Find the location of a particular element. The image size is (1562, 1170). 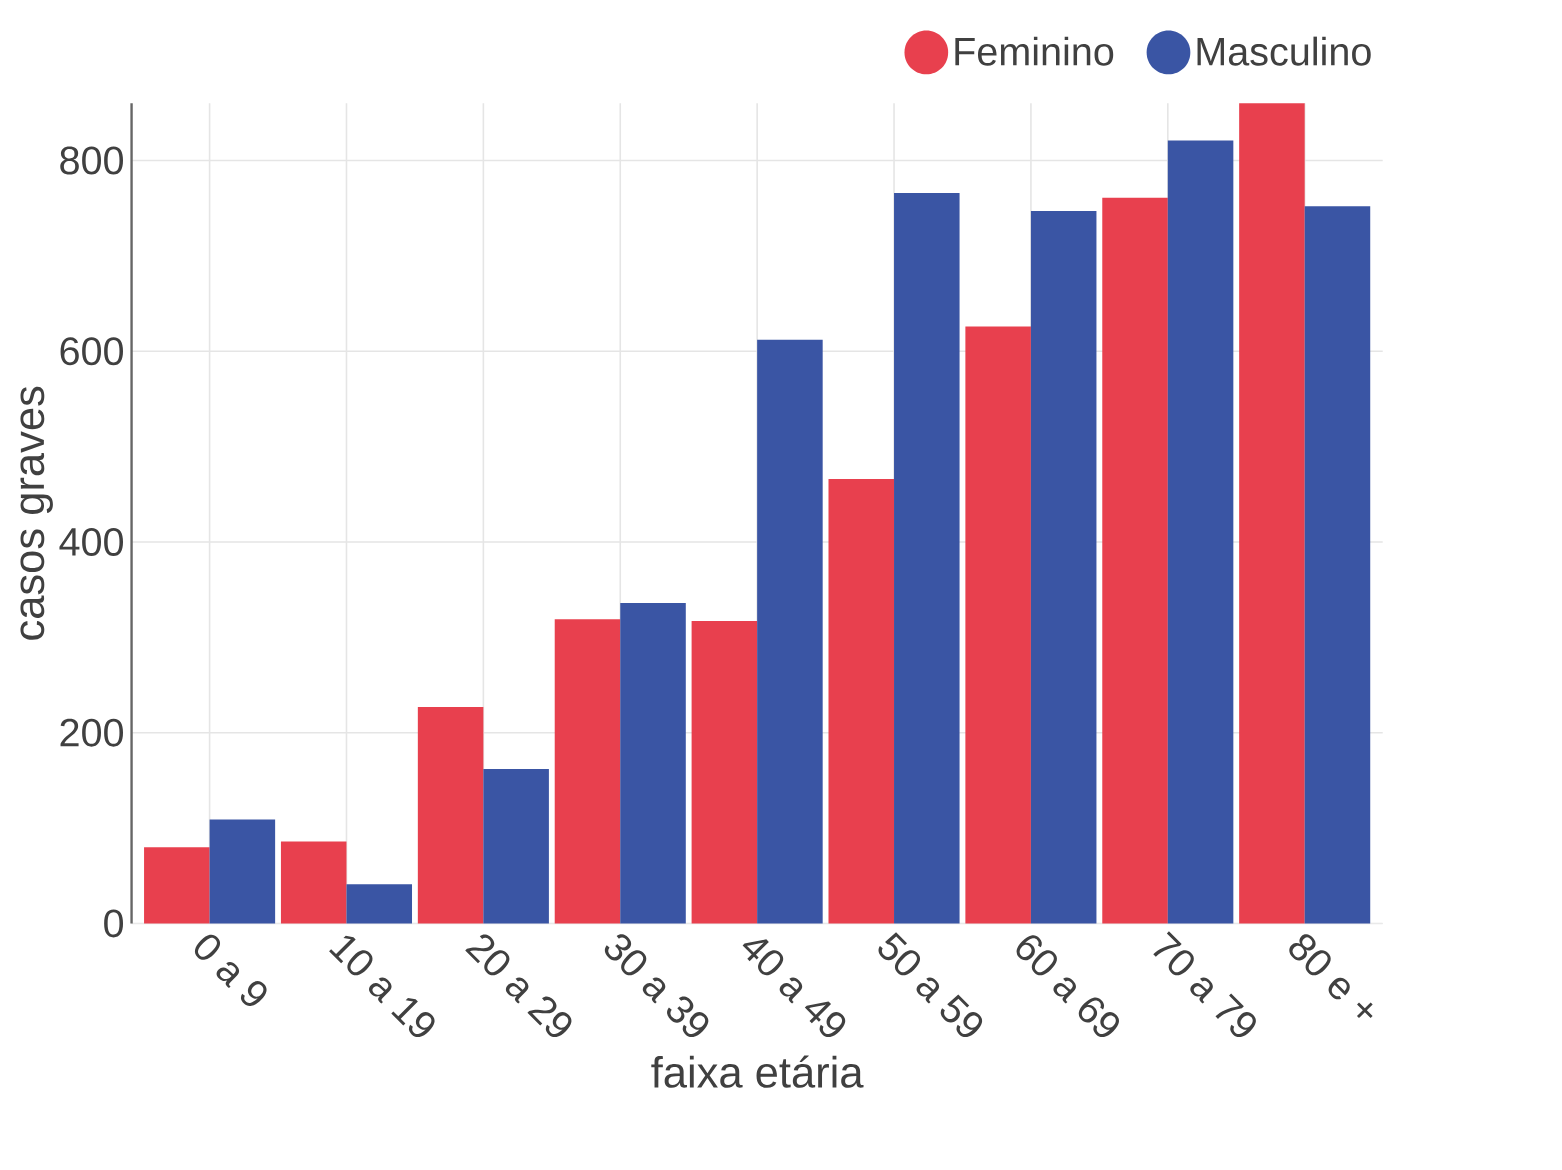

y-tick-label: 800 is located at coordinates (92, 160).